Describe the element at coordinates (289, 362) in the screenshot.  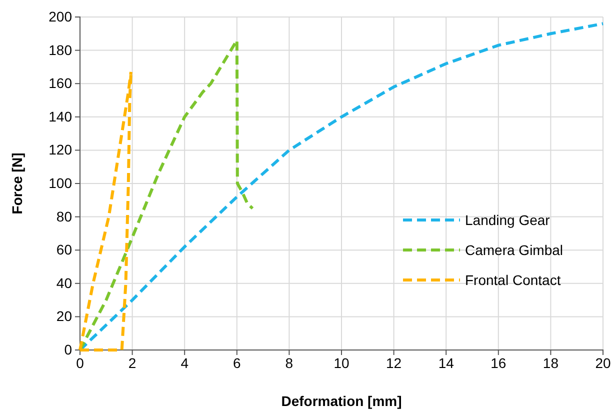
I see `x-tick-label: 8` at that location.